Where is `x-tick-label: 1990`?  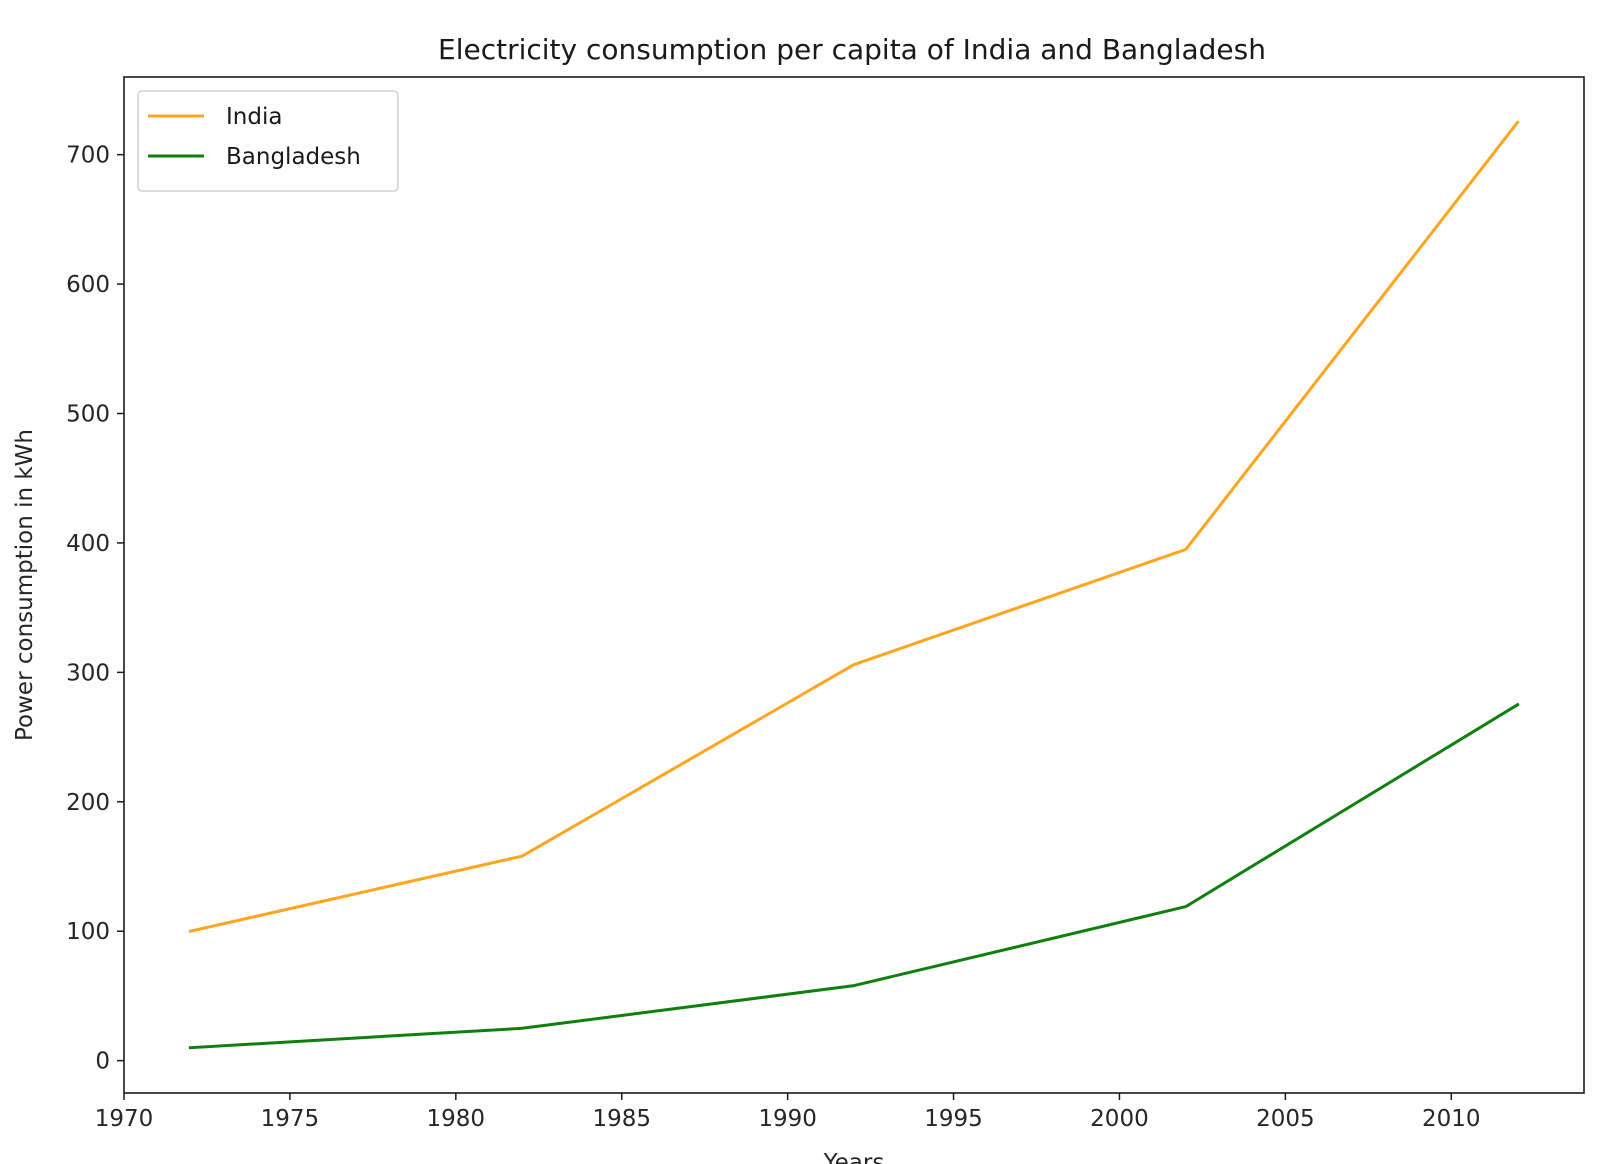 x-tick-label: 1990 is located at coordinates (787, 1119).